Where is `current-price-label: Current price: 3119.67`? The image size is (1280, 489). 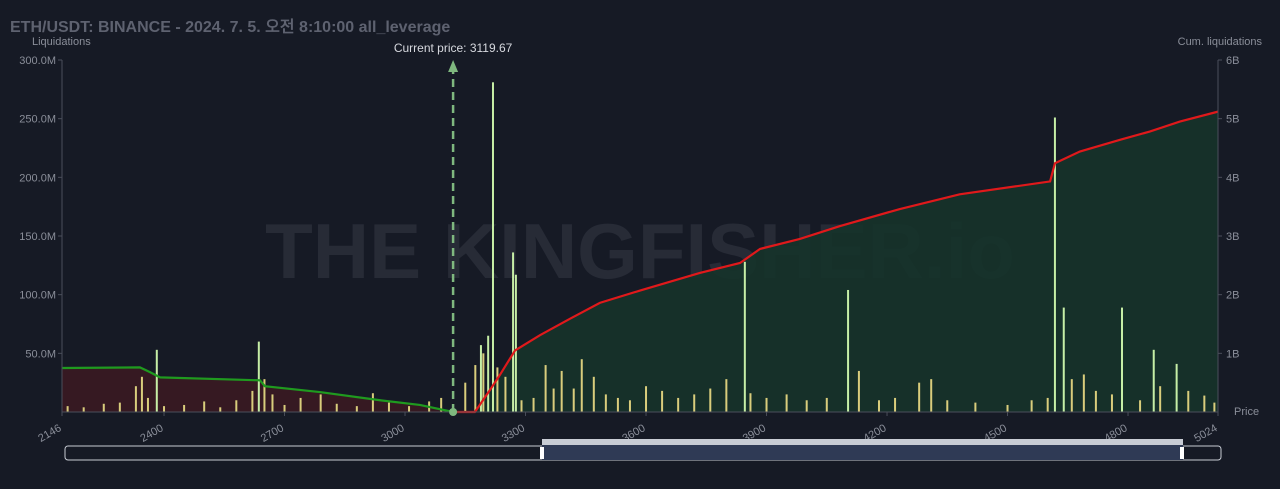
current-price-label: Current price: 3119.67 is located at coordinates (453, 48).